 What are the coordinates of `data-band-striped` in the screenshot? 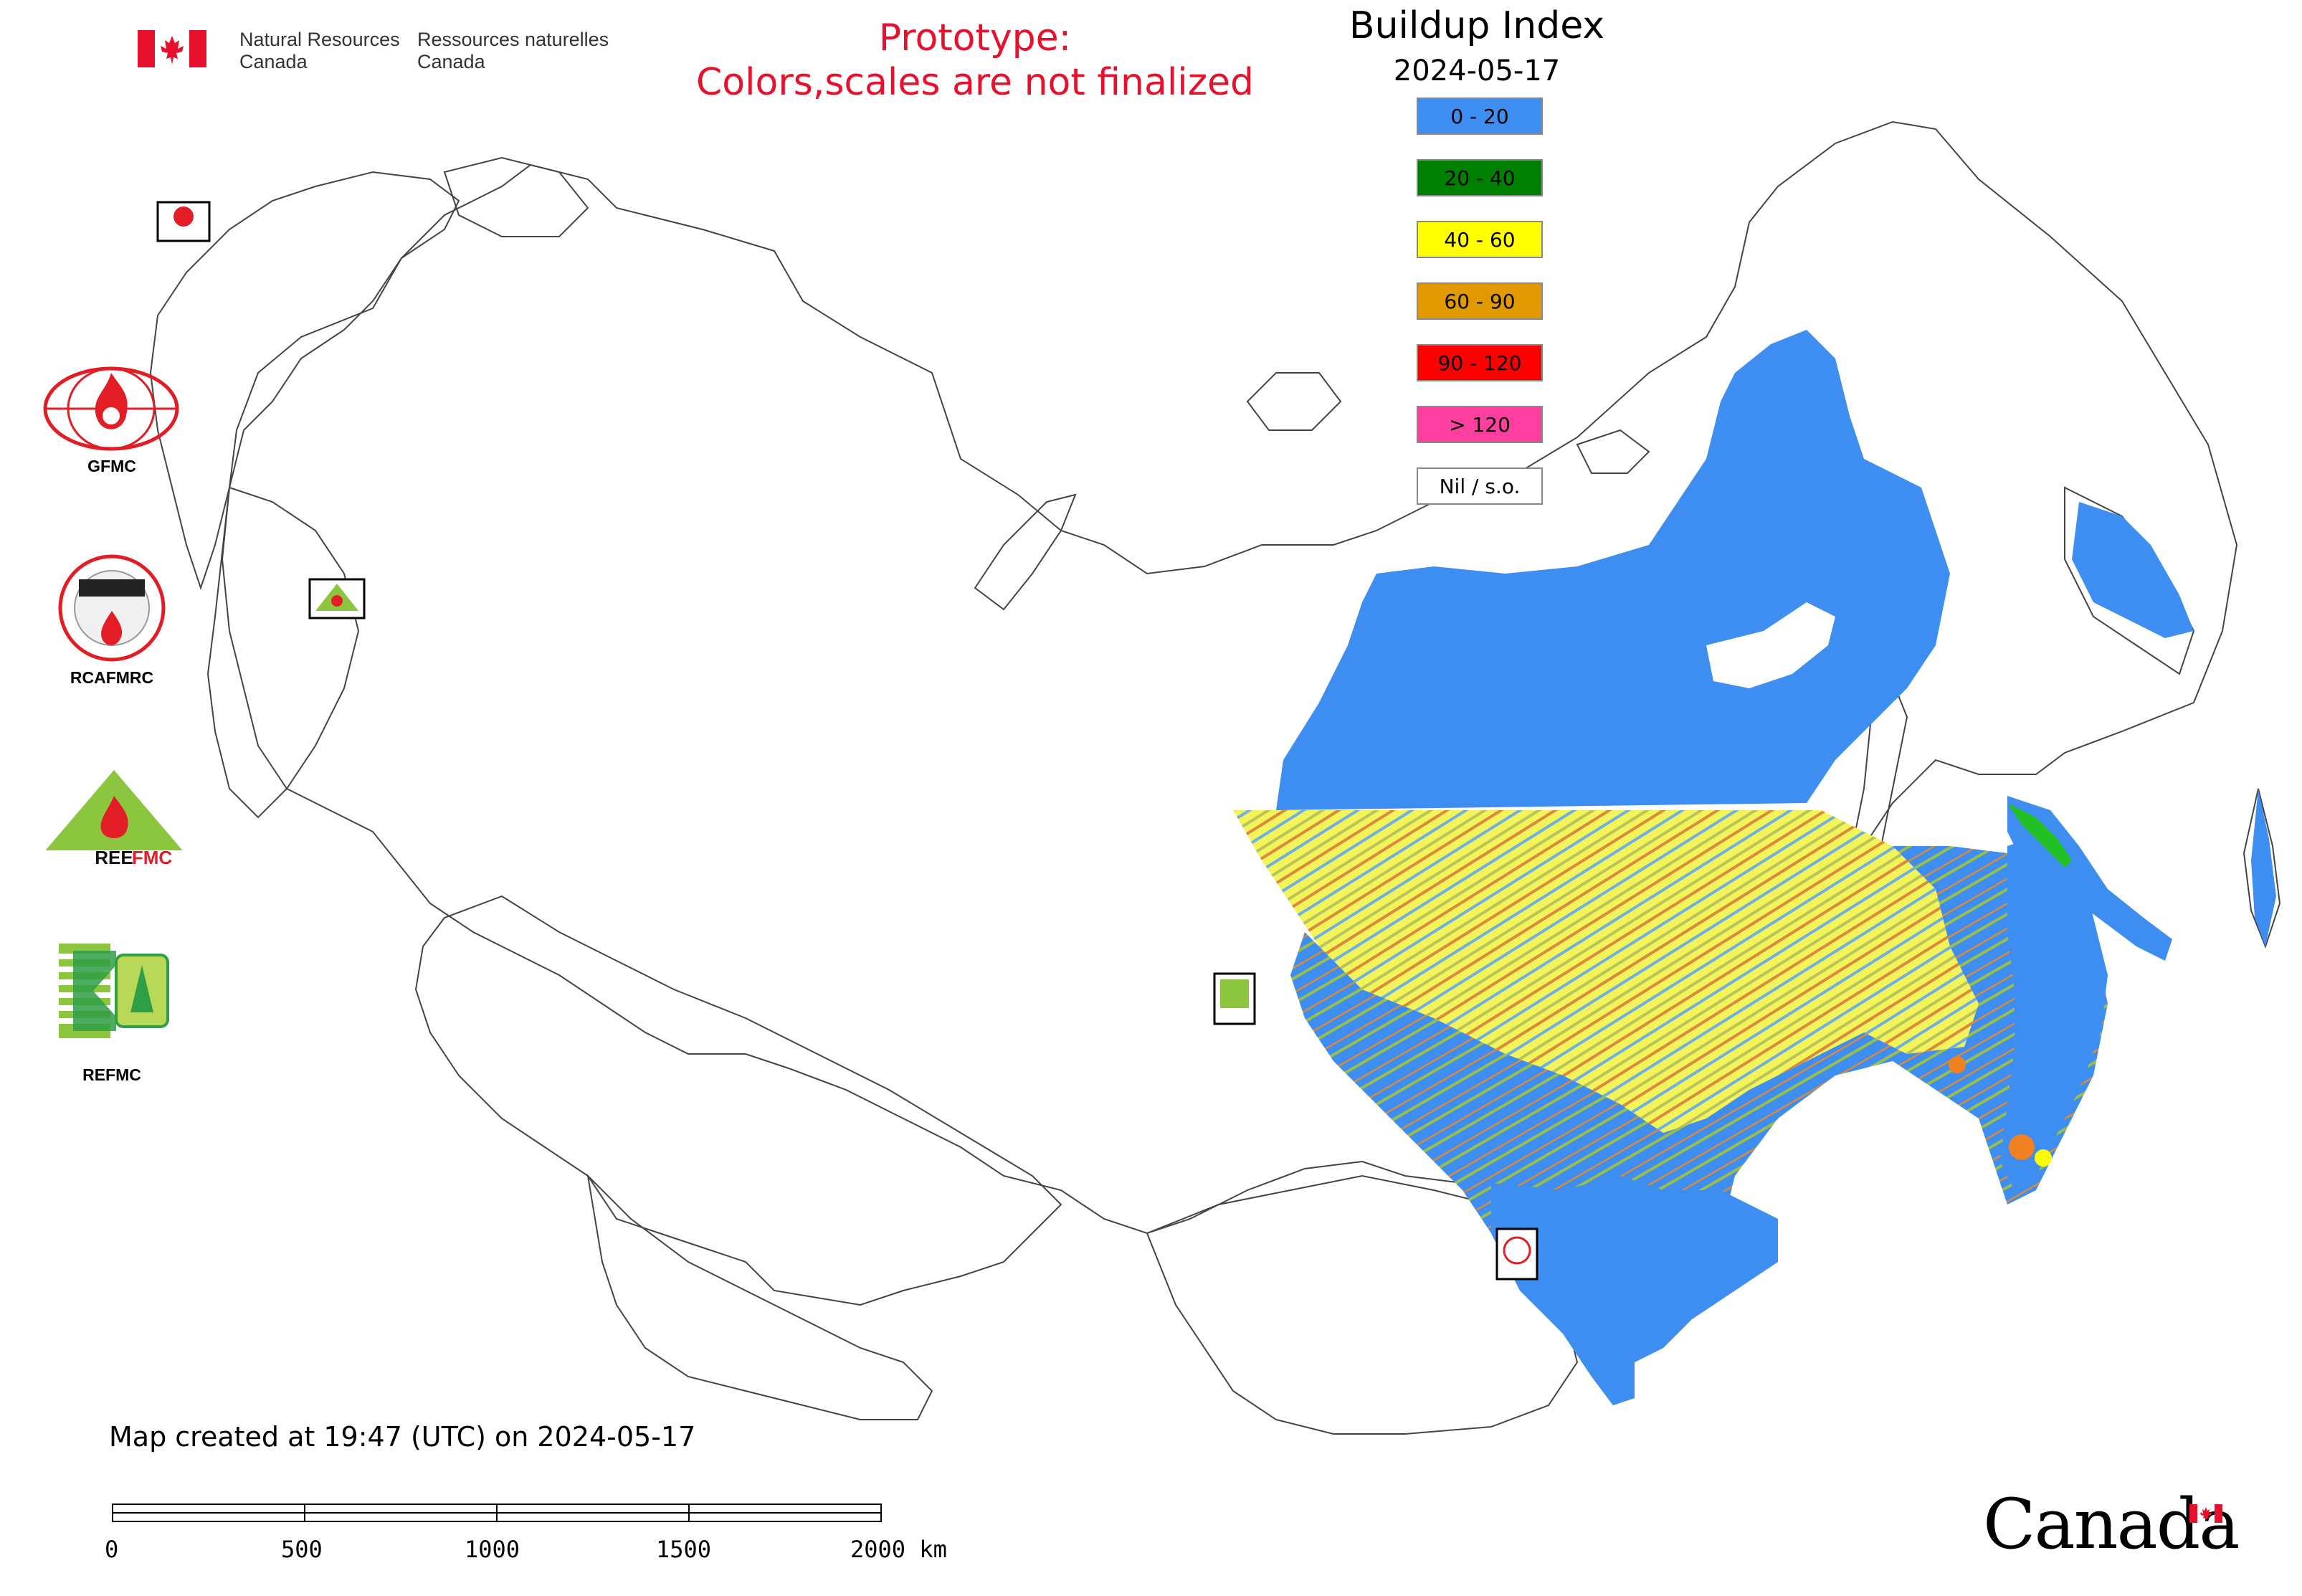 It's located at (1606, 971).